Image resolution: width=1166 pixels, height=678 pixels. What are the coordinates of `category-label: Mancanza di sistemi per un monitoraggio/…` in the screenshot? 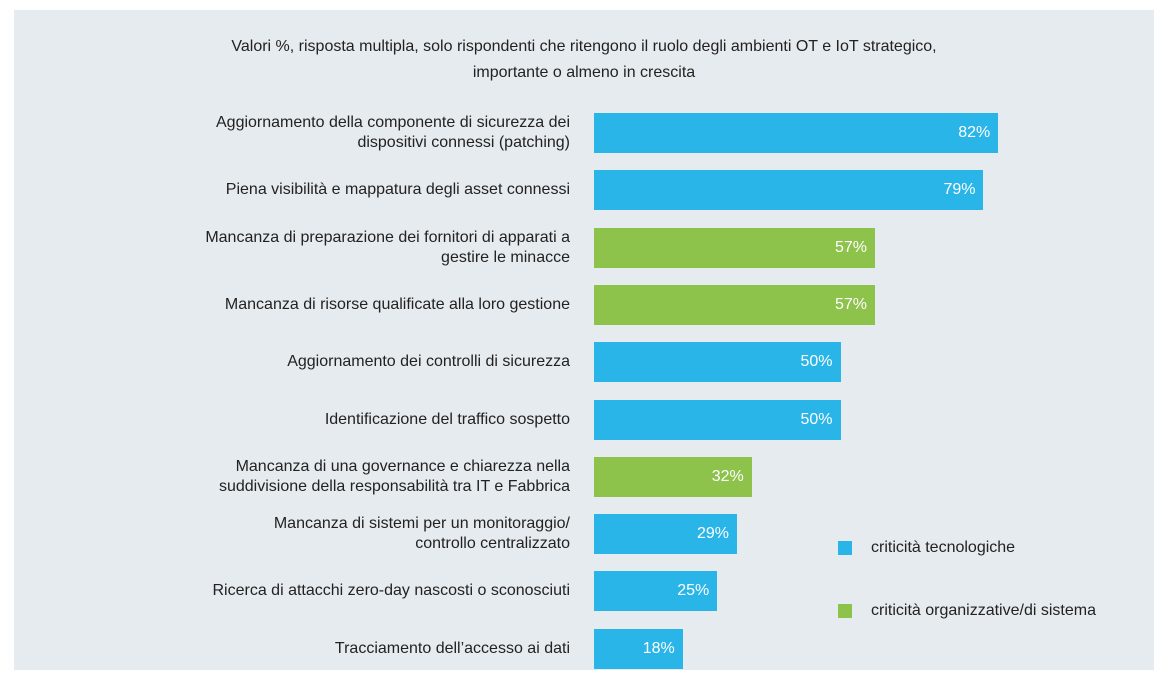 It's located at (421, 534).